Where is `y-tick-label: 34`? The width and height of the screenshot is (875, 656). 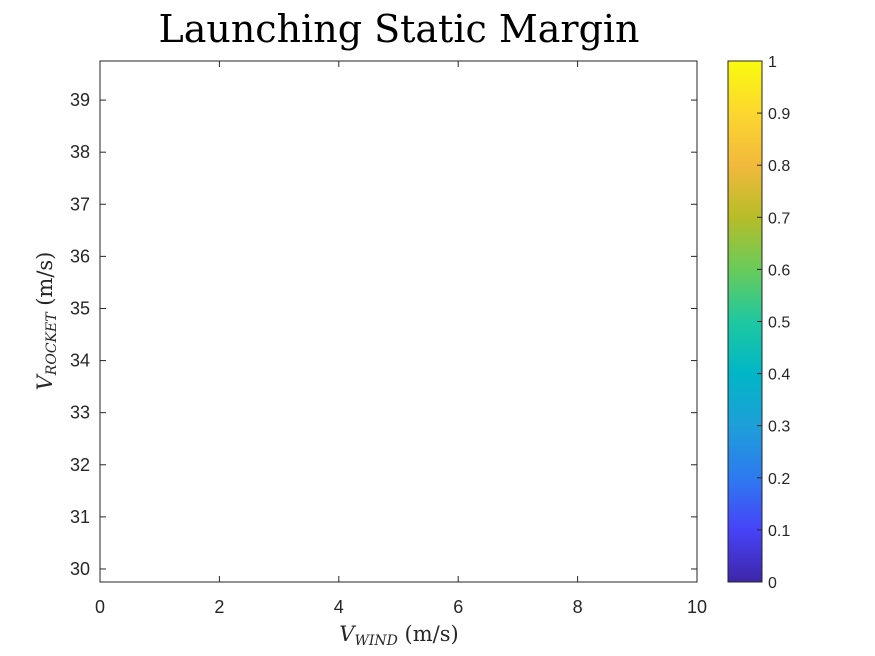 y-tick-label: 34 is located at coordinates (80, 361).